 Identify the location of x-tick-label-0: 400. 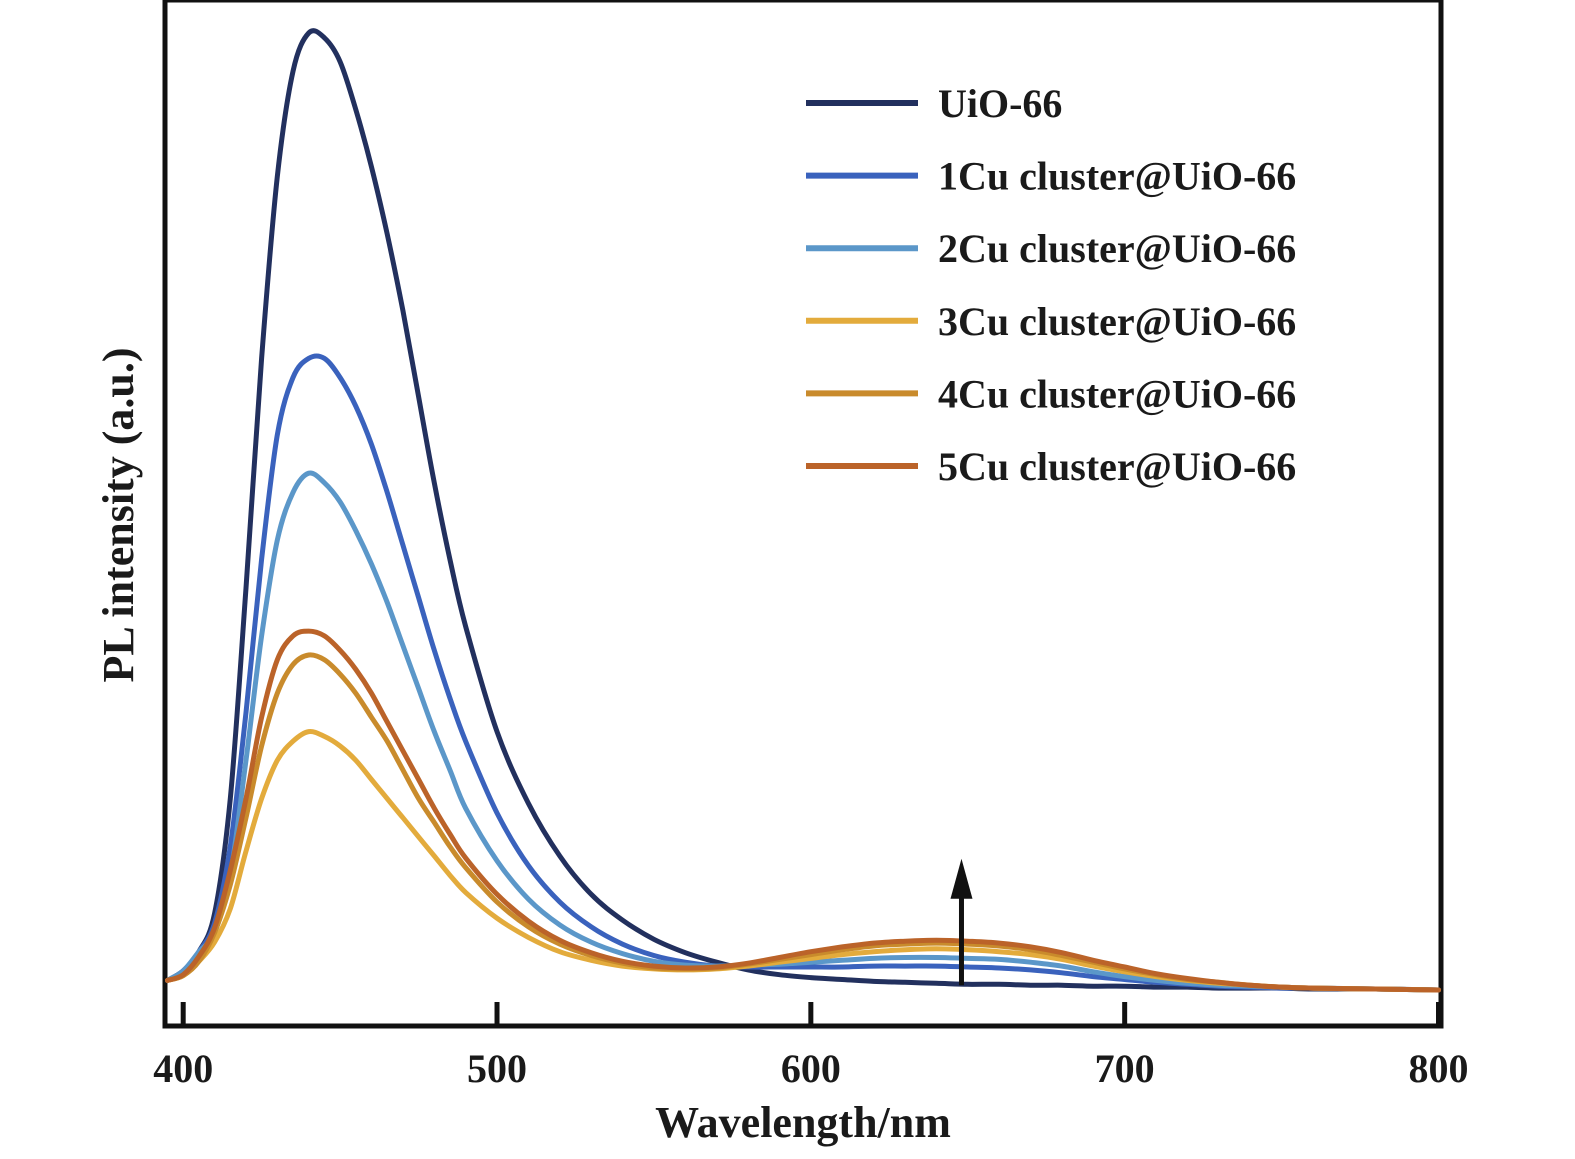
(183, 1068).